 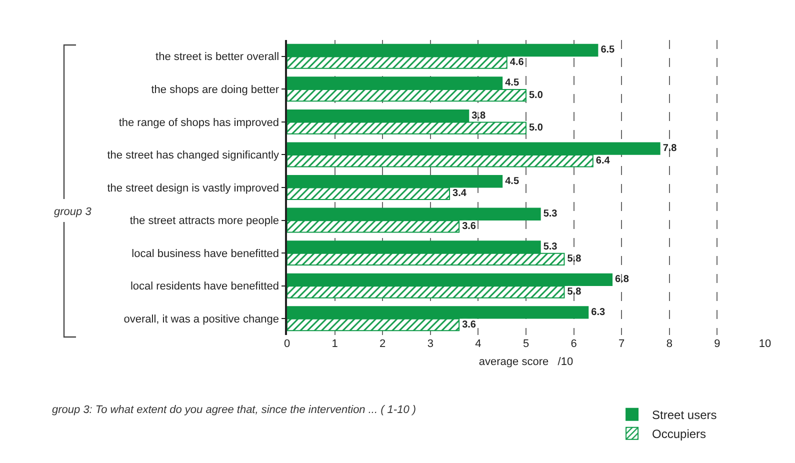 I want to click on x-tick-label: 9, so click(x=717, y=344).